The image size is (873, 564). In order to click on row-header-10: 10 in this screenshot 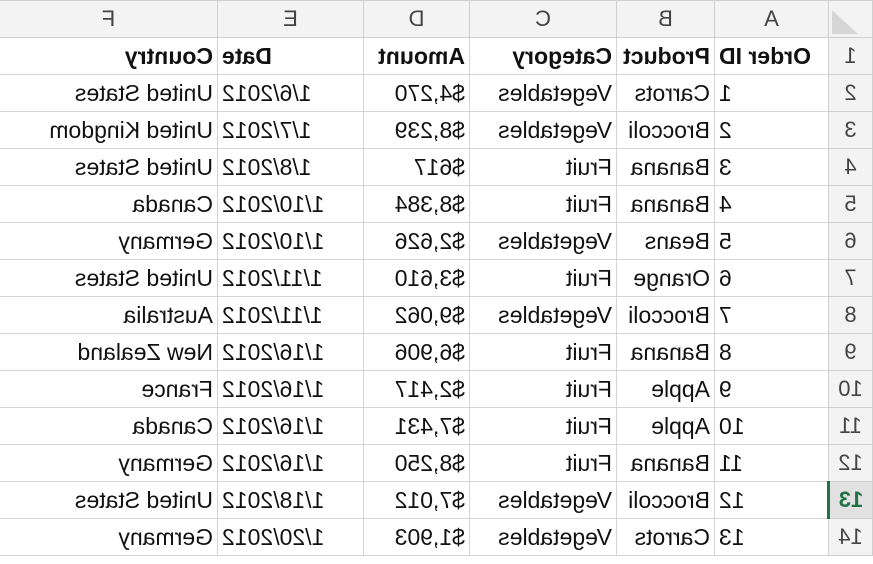, I will do `click(850, 389)`.